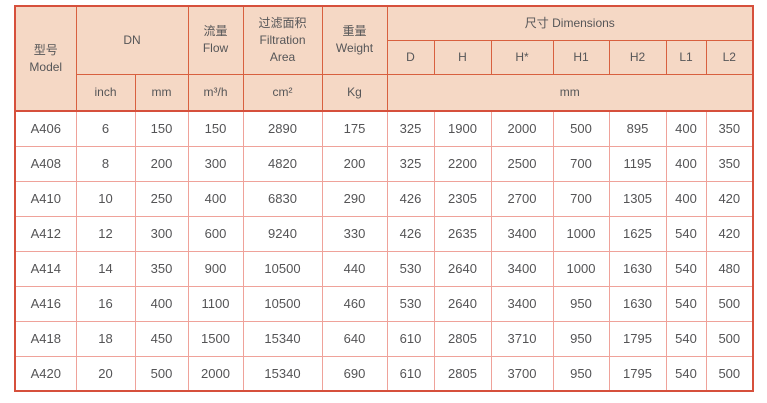  What do you see at coordinates (354, 268) in the screenshot?
I see `cell-weight: 440` at bounding box center [354, 268].